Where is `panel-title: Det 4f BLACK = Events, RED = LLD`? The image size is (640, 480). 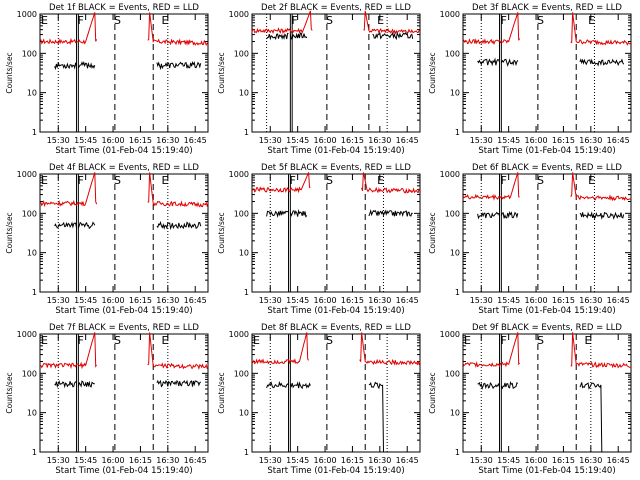
panel-title: Det 4f BLACK = Events, RED = LLD is located at coordinates (124, 168).